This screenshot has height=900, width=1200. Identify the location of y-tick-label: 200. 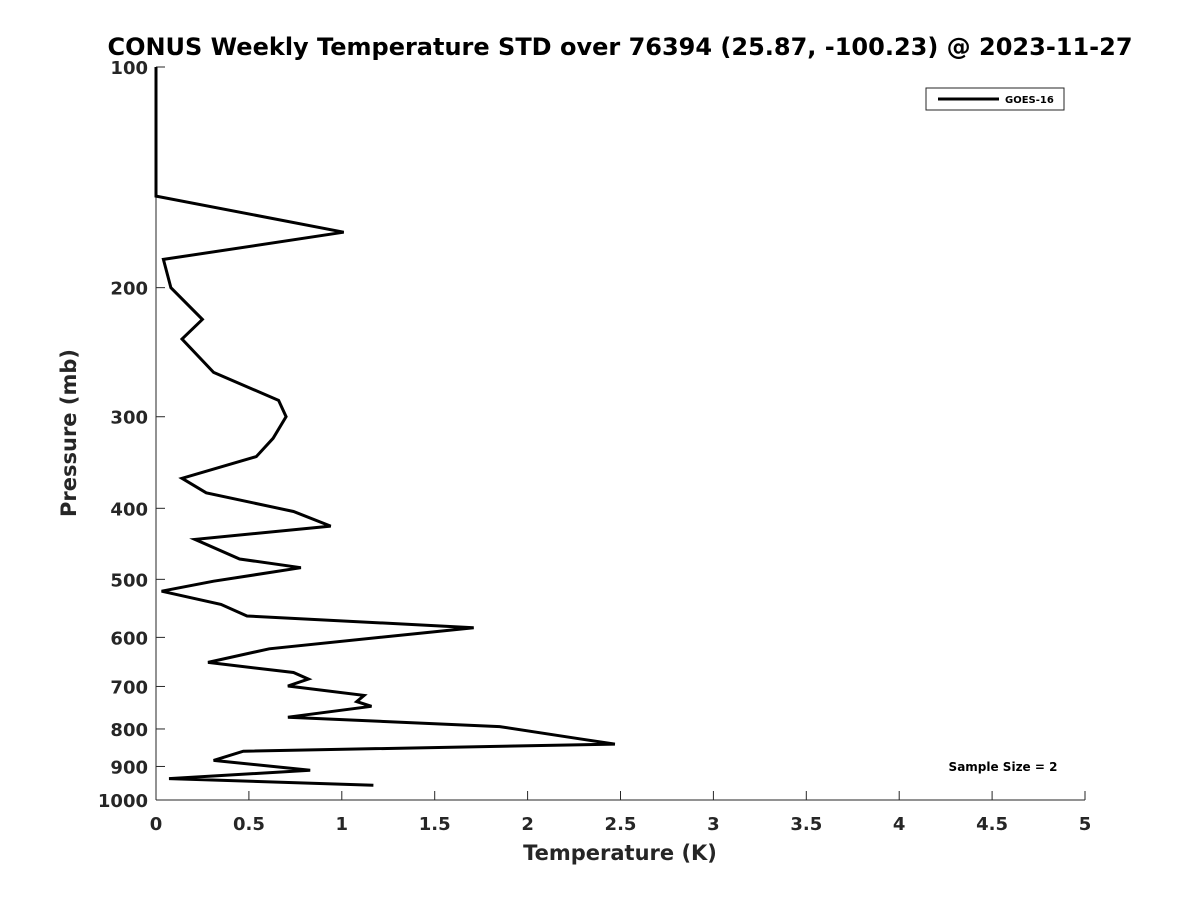
(129, 289).